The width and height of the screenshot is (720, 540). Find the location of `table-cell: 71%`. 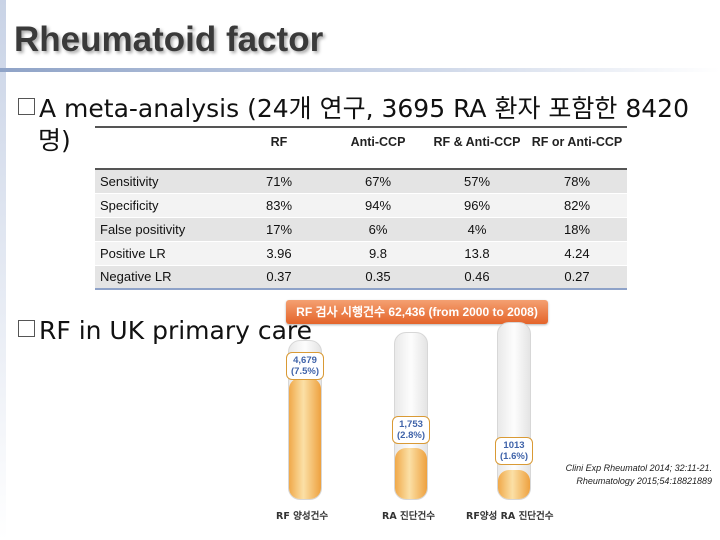

table-cell: 71% is located at coordinates (279, 181).